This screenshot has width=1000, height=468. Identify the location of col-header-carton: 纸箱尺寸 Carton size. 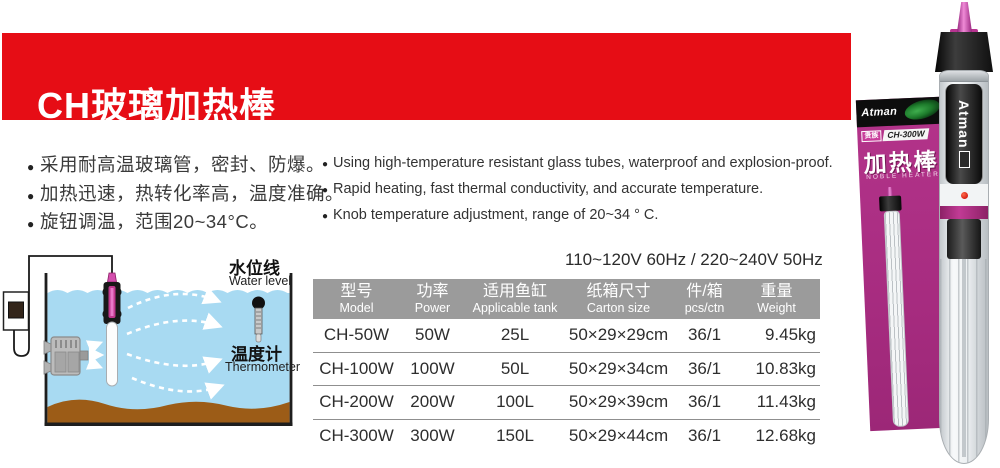
(618, 299).